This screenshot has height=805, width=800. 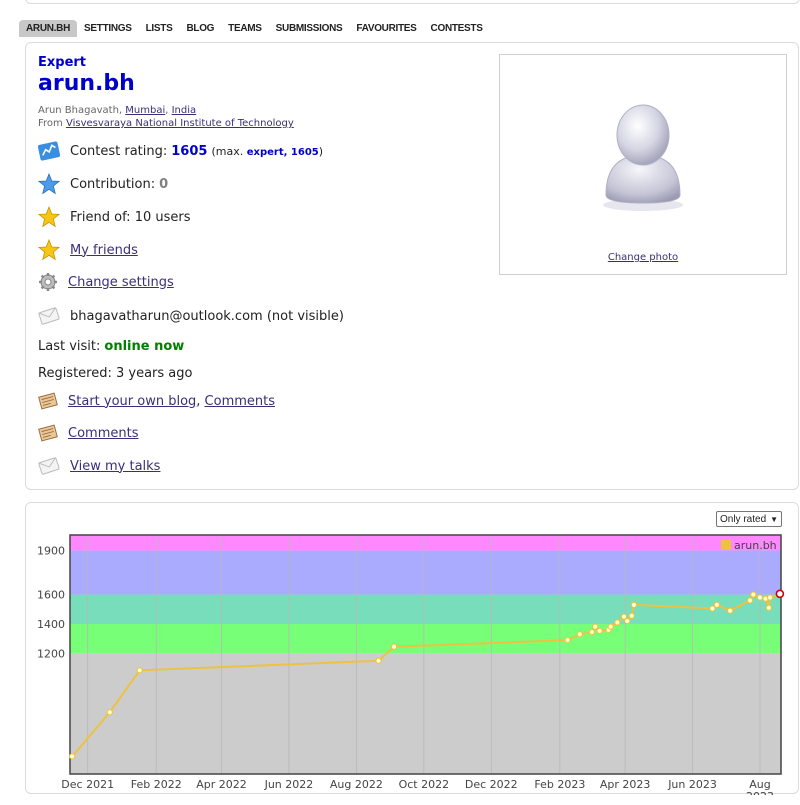 I want to click on x-tick-label: Aug, so click(x=759, y=784).